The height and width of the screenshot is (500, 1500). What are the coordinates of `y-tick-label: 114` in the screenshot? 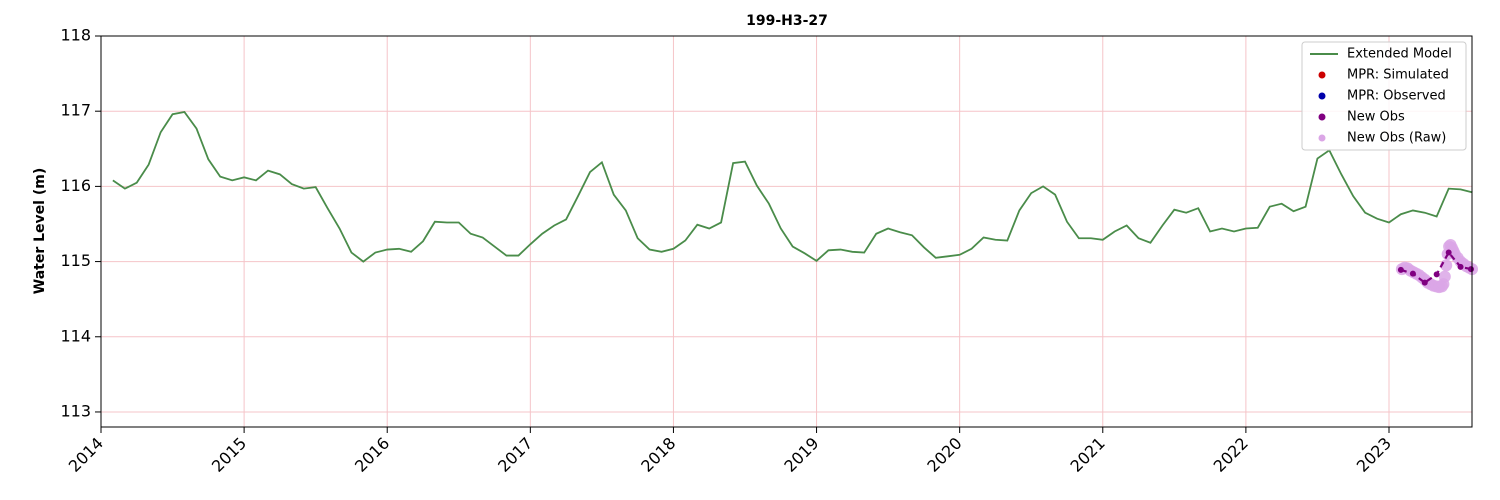 It's located at (75, 335).